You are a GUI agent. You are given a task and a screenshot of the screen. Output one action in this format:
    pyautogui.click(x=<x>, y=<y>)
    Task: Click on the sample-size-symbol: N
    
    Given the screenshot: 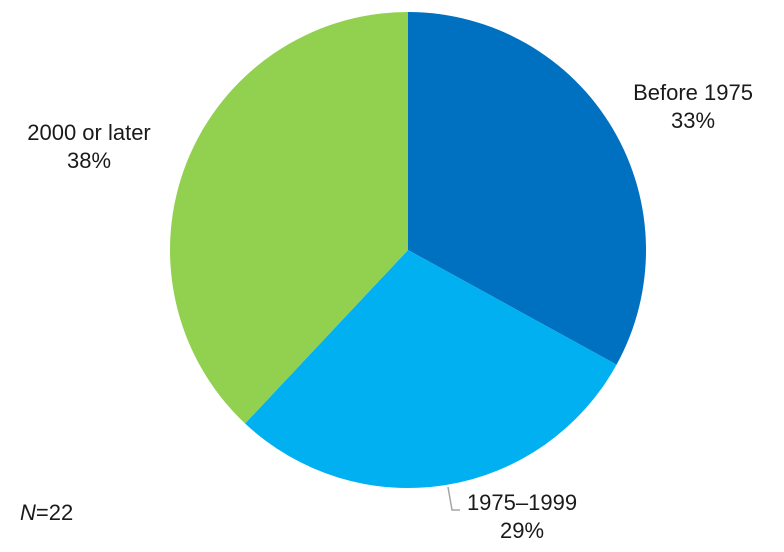 What is the action you would take?
    pyautogui.click(x=28, y=512)
    